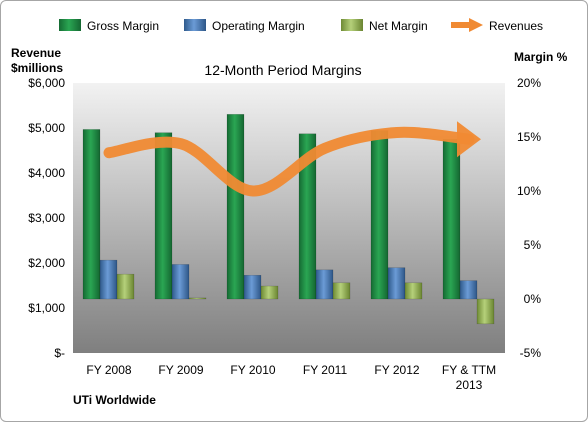 This screenshot has height=423, width=588. Describe the element at coordinates (516, 26) in the screenshot. I see `legend-label-revenues: Revenues` at that location.